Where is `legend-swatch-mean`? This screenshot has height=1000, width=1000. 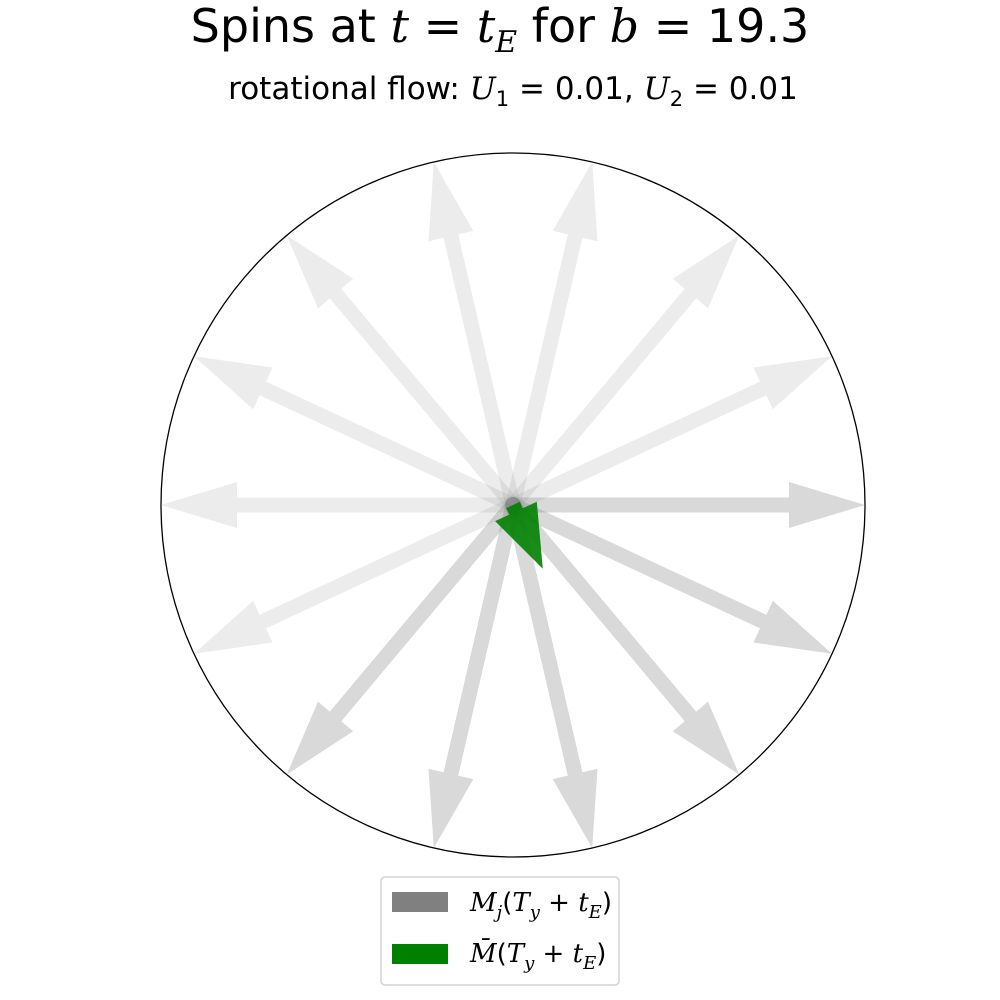 legend-swatch-mean is located at coordinates (420, 954).